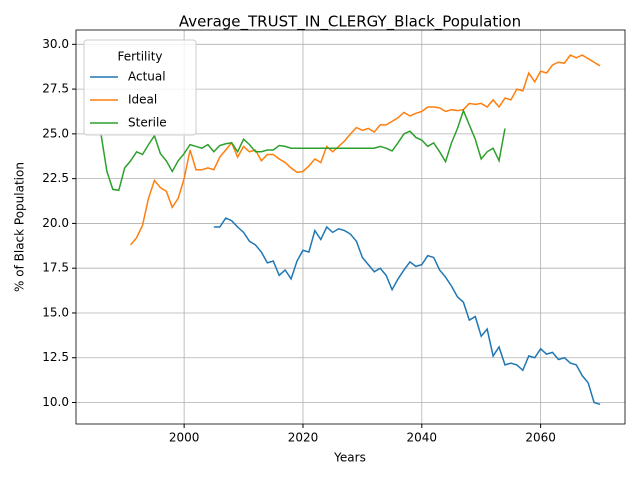 The image size is (640, 480). What do you see at coordinates (55, 178) in the screenshot?
I see `y-tick-label: 22.5` at bounding box center [55, 178].